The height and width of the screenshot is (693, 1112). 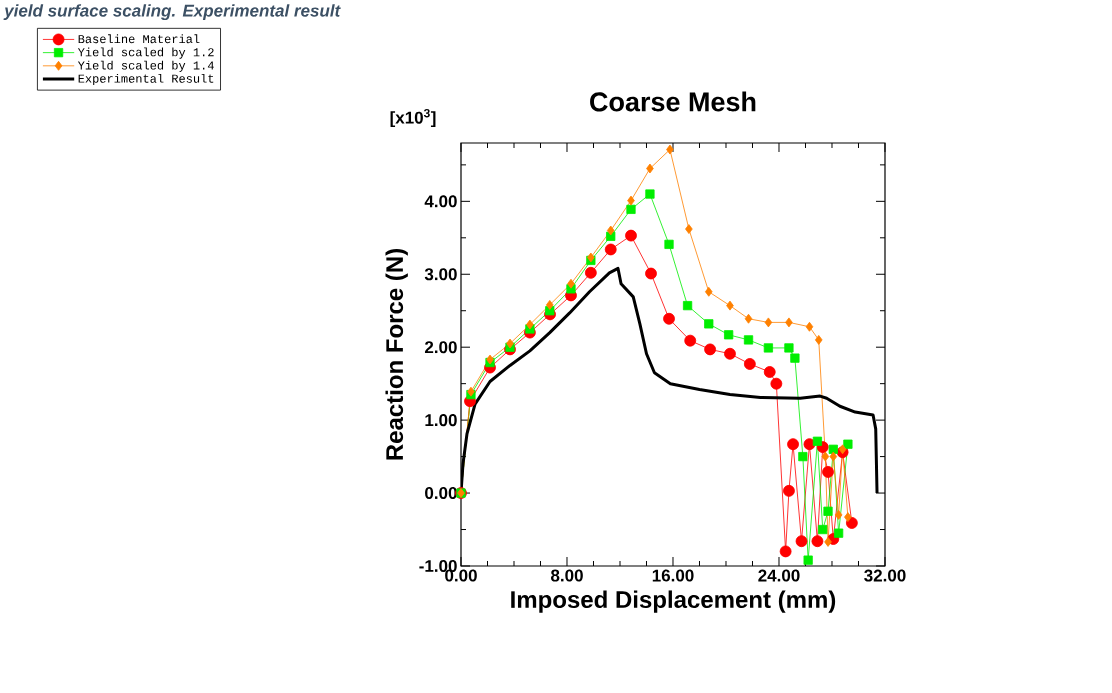 What do you see at coordinates (673, 575) in the screenshot?
I see `x-tick-label: 16.00` at bounding box center [673, 575].